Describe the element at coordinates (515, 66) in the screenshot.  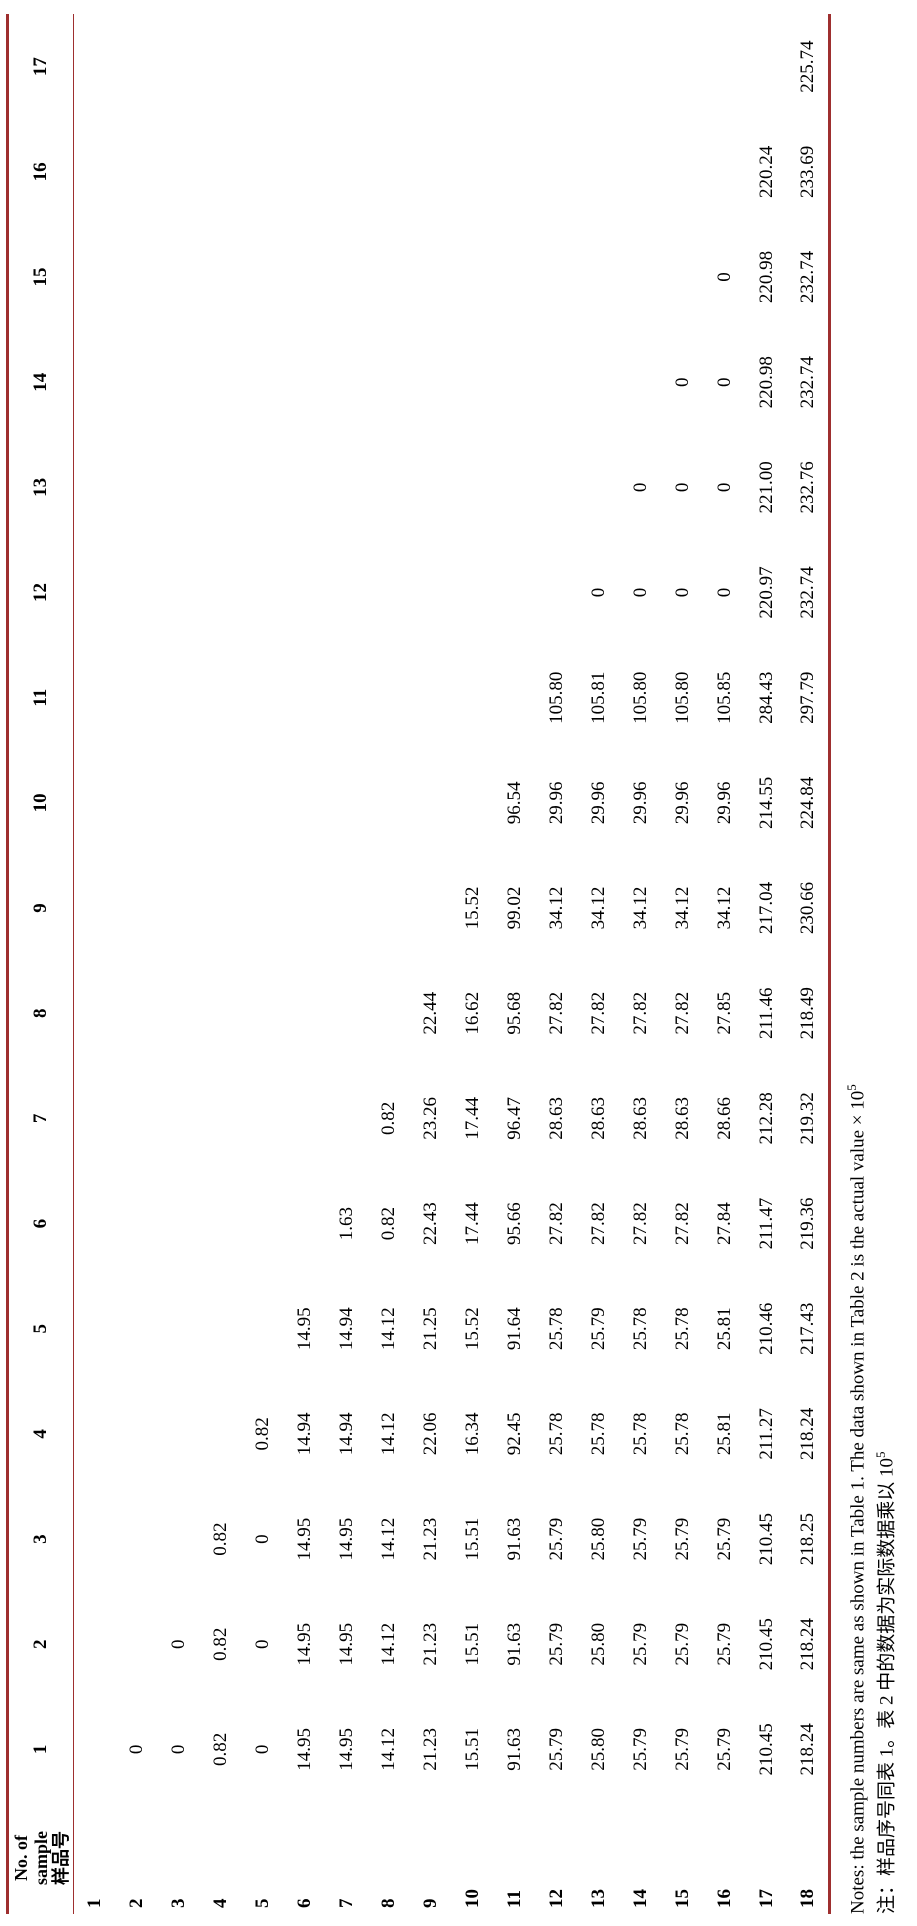
I see `matrix-cell-r11-c17` at that location.